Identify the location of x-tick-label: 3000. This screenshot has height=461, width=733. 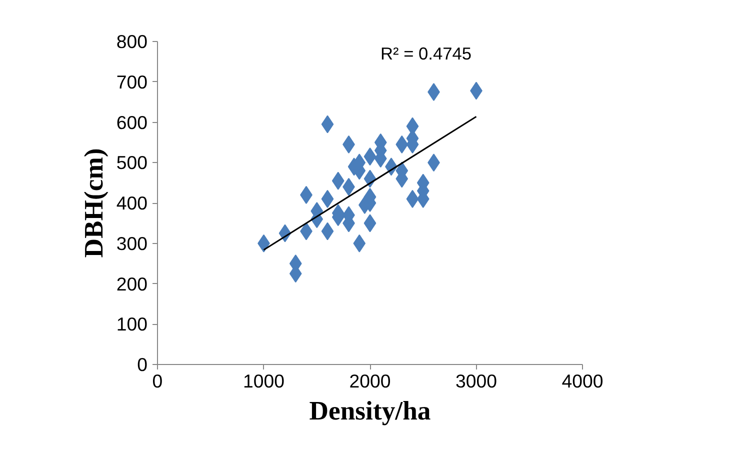
(477, 381).